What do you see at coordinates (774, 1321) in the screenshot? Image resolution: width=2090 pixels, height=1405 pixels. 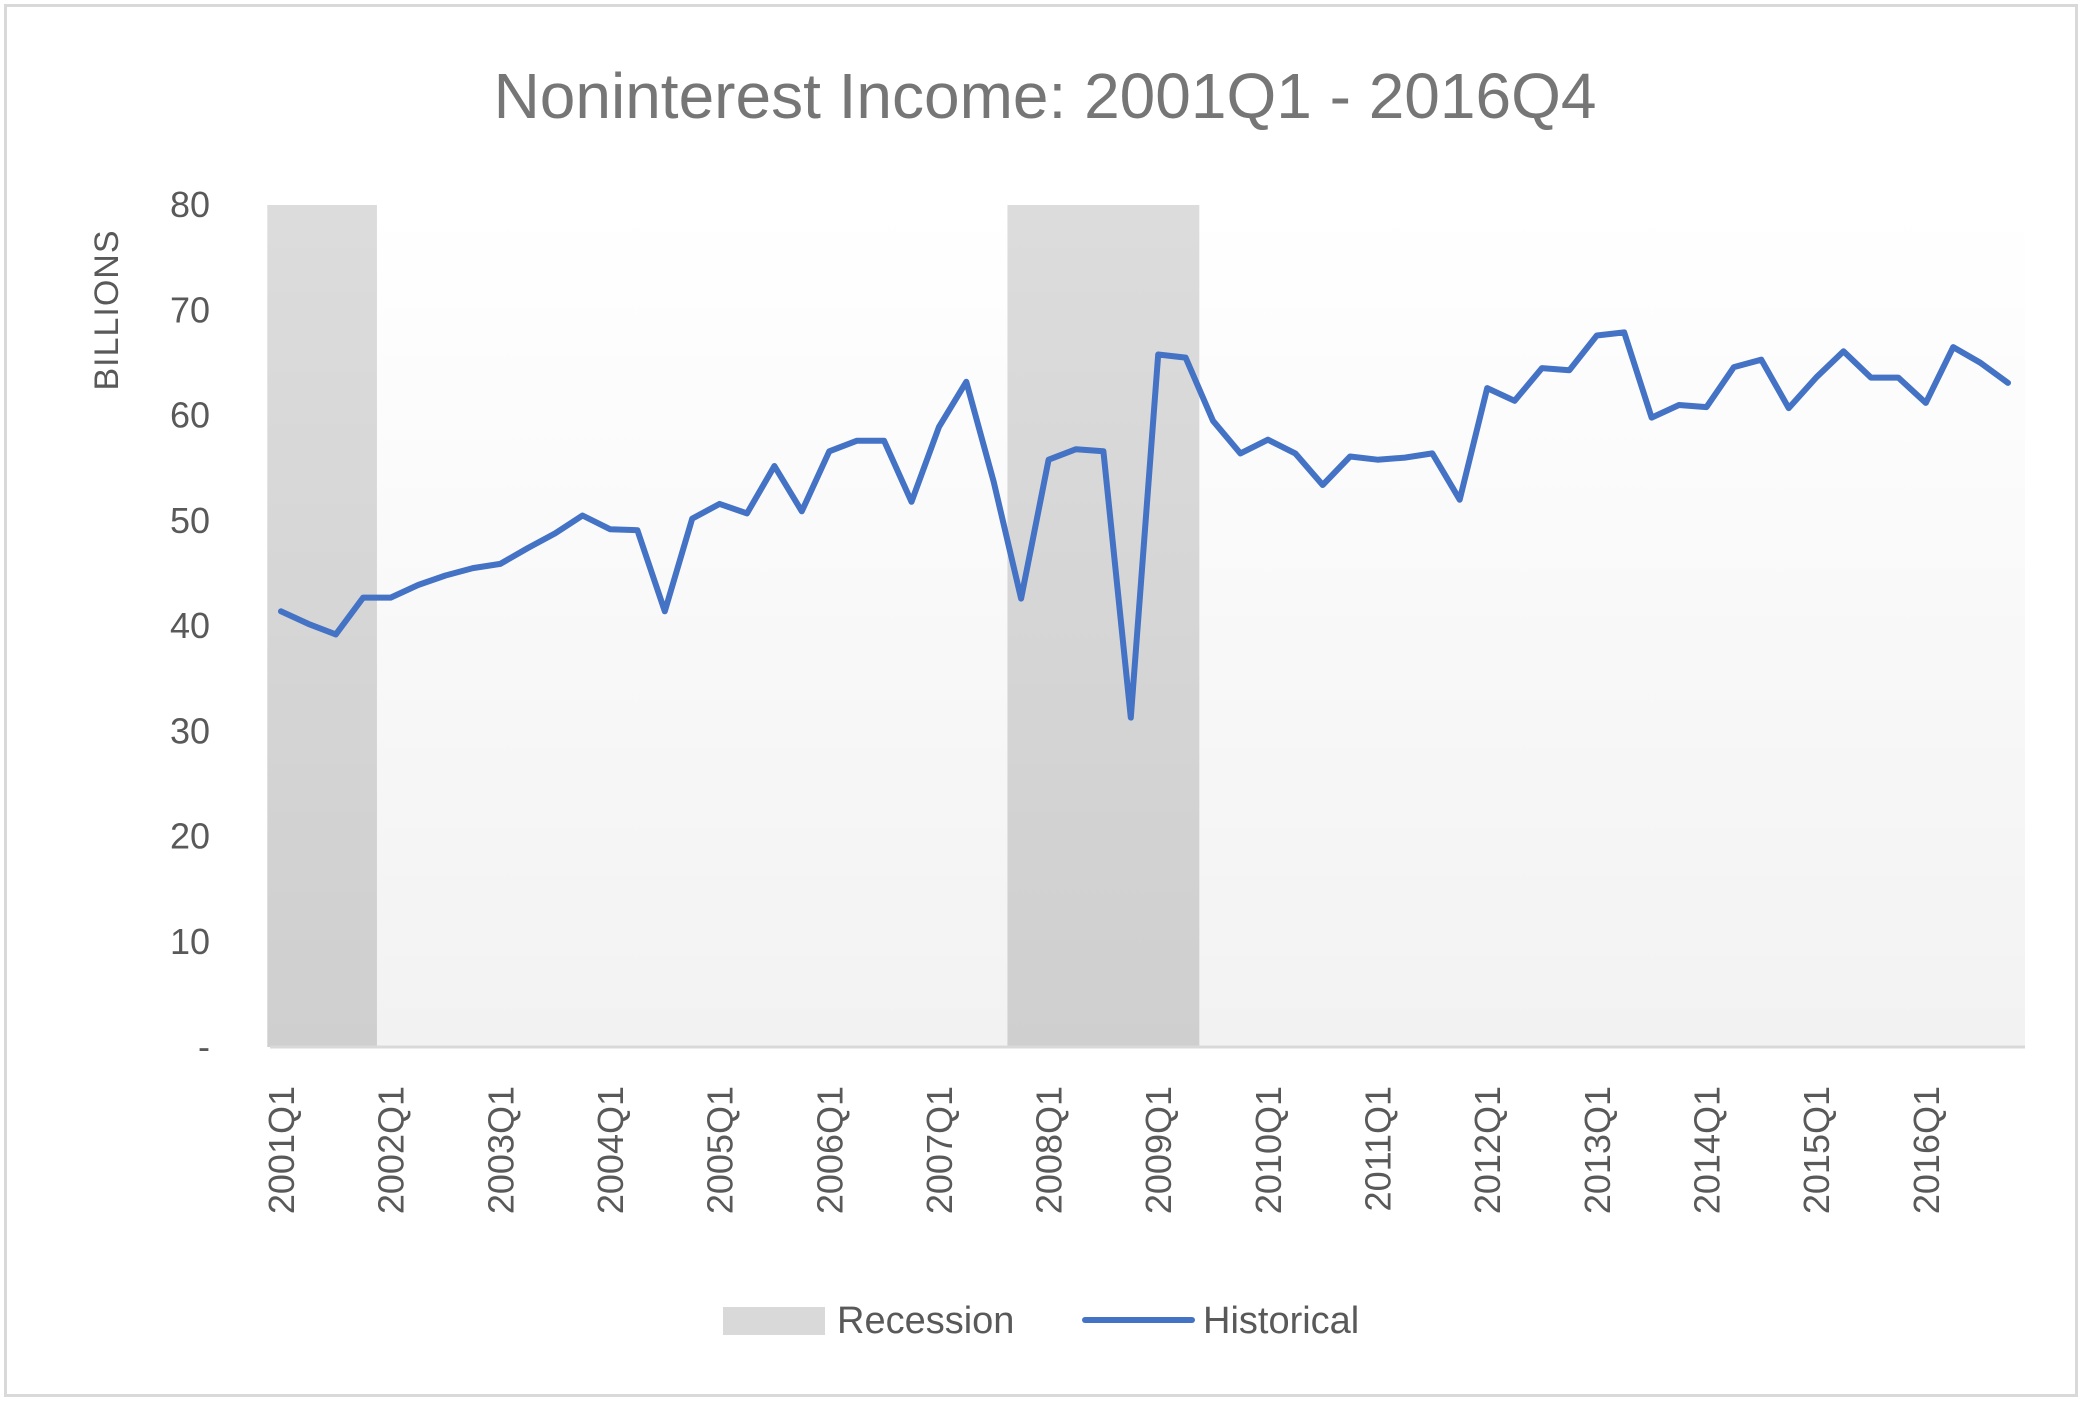 I see `legend-swatch-recession` at bounding box center [774, 1321].